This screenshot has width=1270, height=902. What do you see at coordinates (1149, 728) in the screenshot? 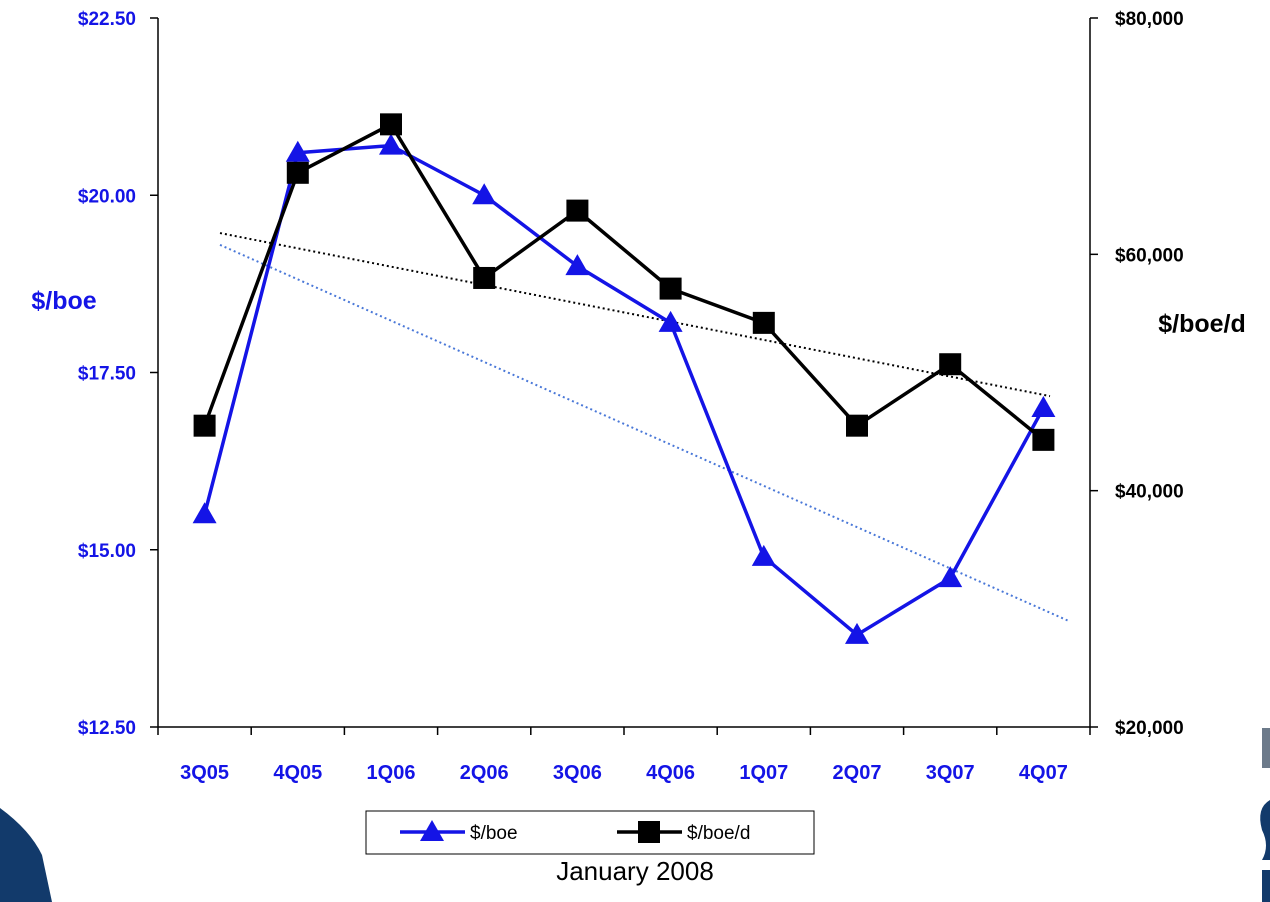
I see `right-tick-label: $20,000` at bounding box center [1149, 728].